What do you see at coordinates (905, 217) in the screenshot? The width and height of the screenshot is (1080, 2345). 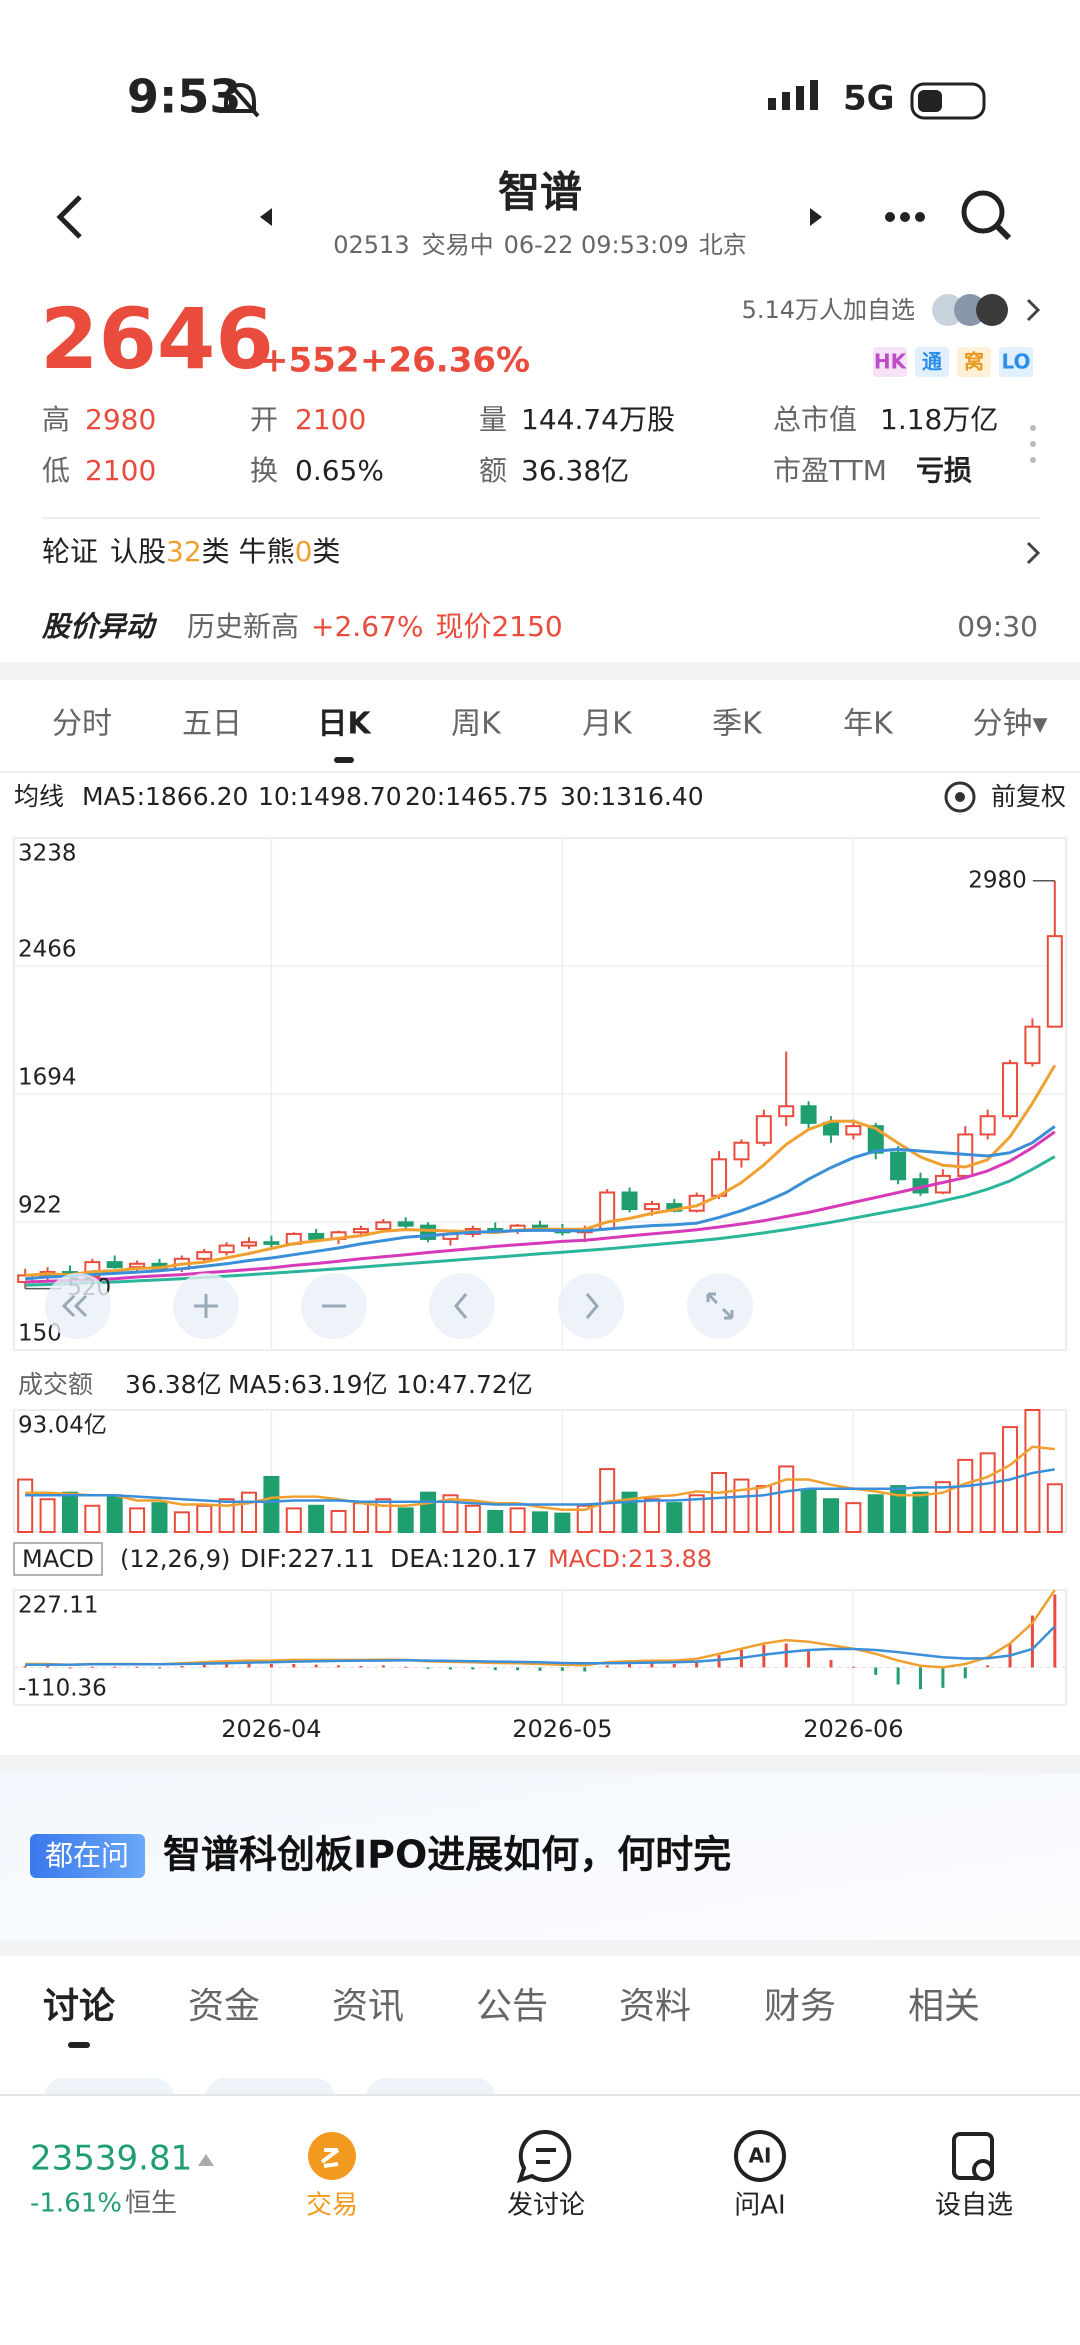 I see `more-button` at bounding box center [905, 217].